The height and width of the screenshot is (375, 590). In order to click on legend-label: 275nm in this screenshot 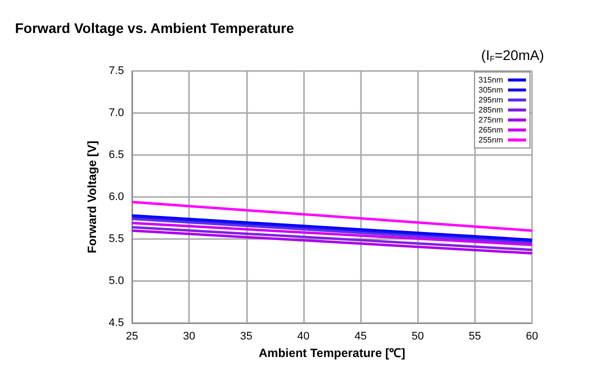, I will do `click(491, 120)`.